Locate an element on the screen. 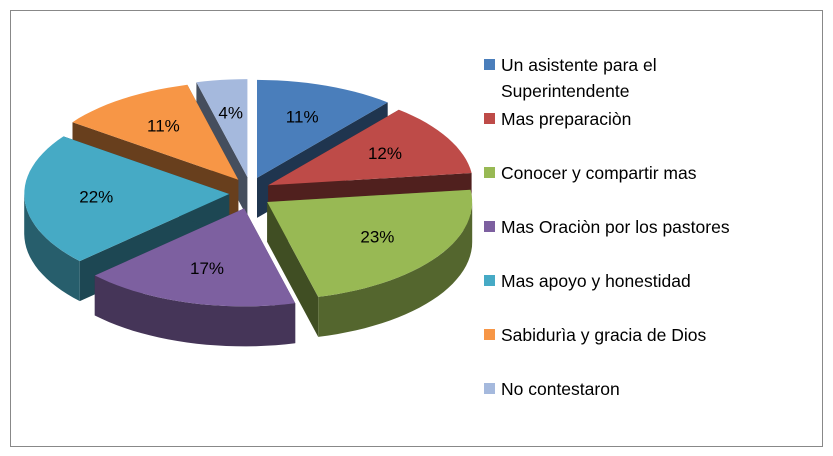 This screenshot has height=456, width=833. data-label: 12% is located at coordinates (385, 153).